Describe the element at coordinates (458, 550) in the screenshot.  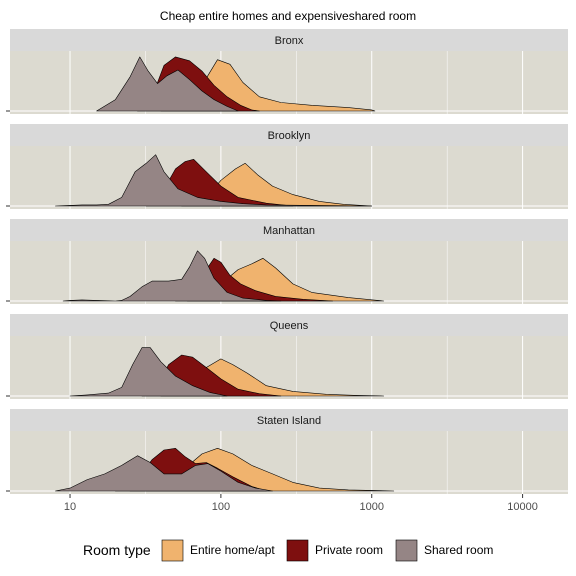
I see `legend-label: Shared room` at that location.